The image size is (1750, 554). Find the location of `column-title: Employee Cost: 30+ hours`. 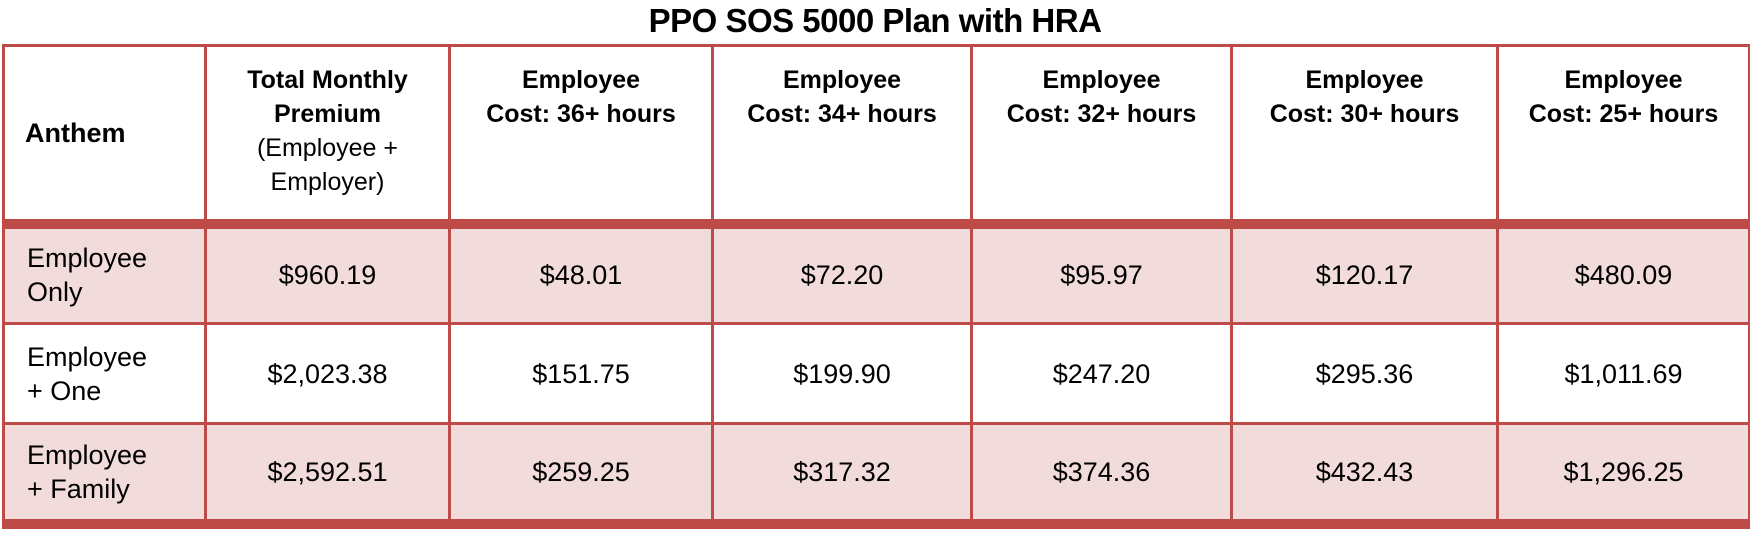

column-title: Employee Cost: 30+ hours is located at coordinates (1364, 97).